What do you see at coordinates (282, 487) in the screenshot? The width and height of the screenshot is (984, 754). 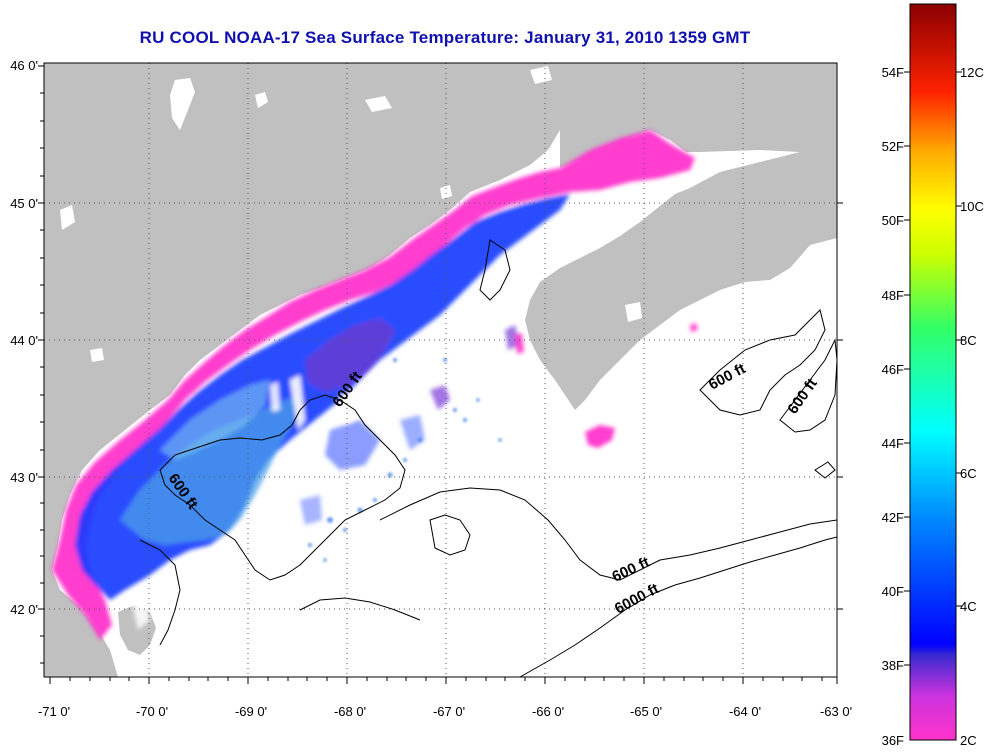 I see `contour-600ft-gulf` at bounding box center [282, 487].